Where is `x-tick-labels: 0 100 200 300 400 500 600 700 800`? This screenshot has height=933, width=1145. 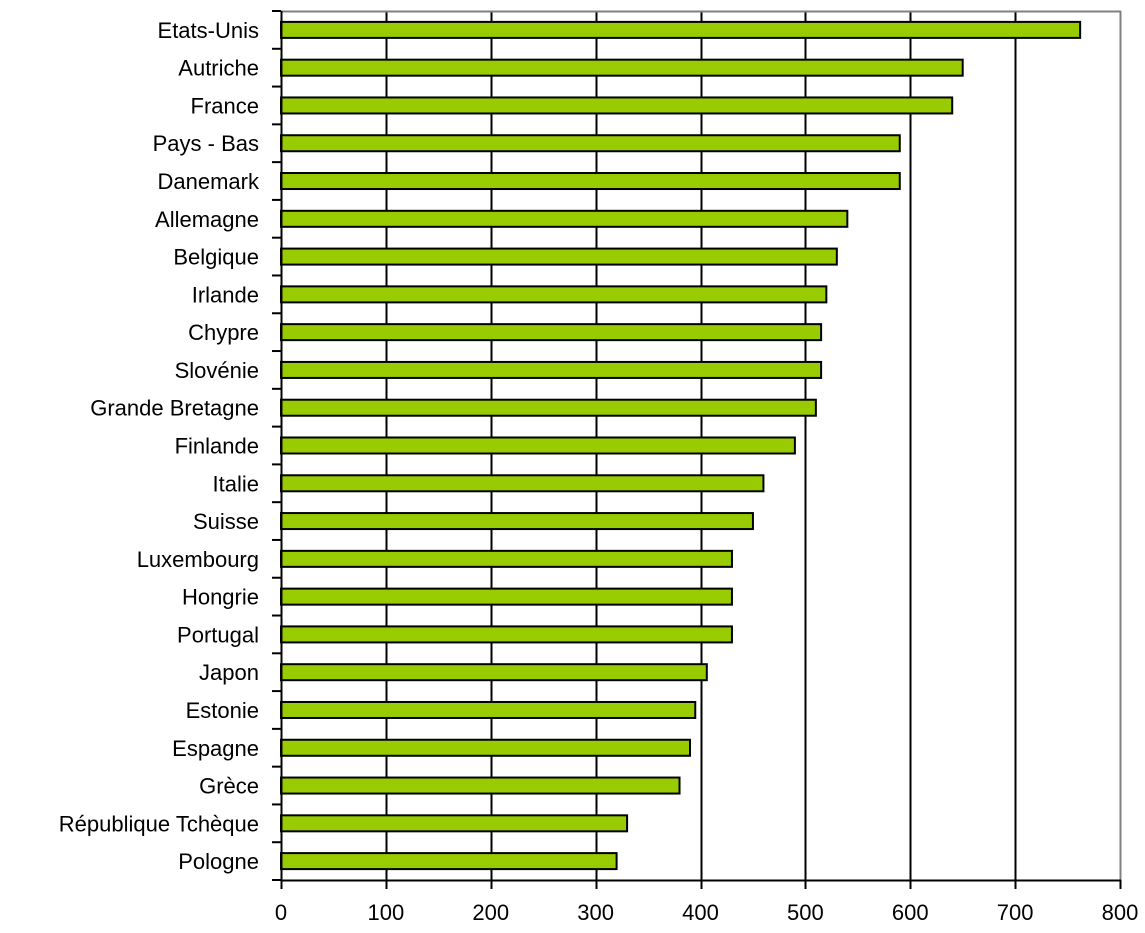
x-tick-labels: 0 100 200 300 400 500 600 700 800 is located at coordinates (706, 912).